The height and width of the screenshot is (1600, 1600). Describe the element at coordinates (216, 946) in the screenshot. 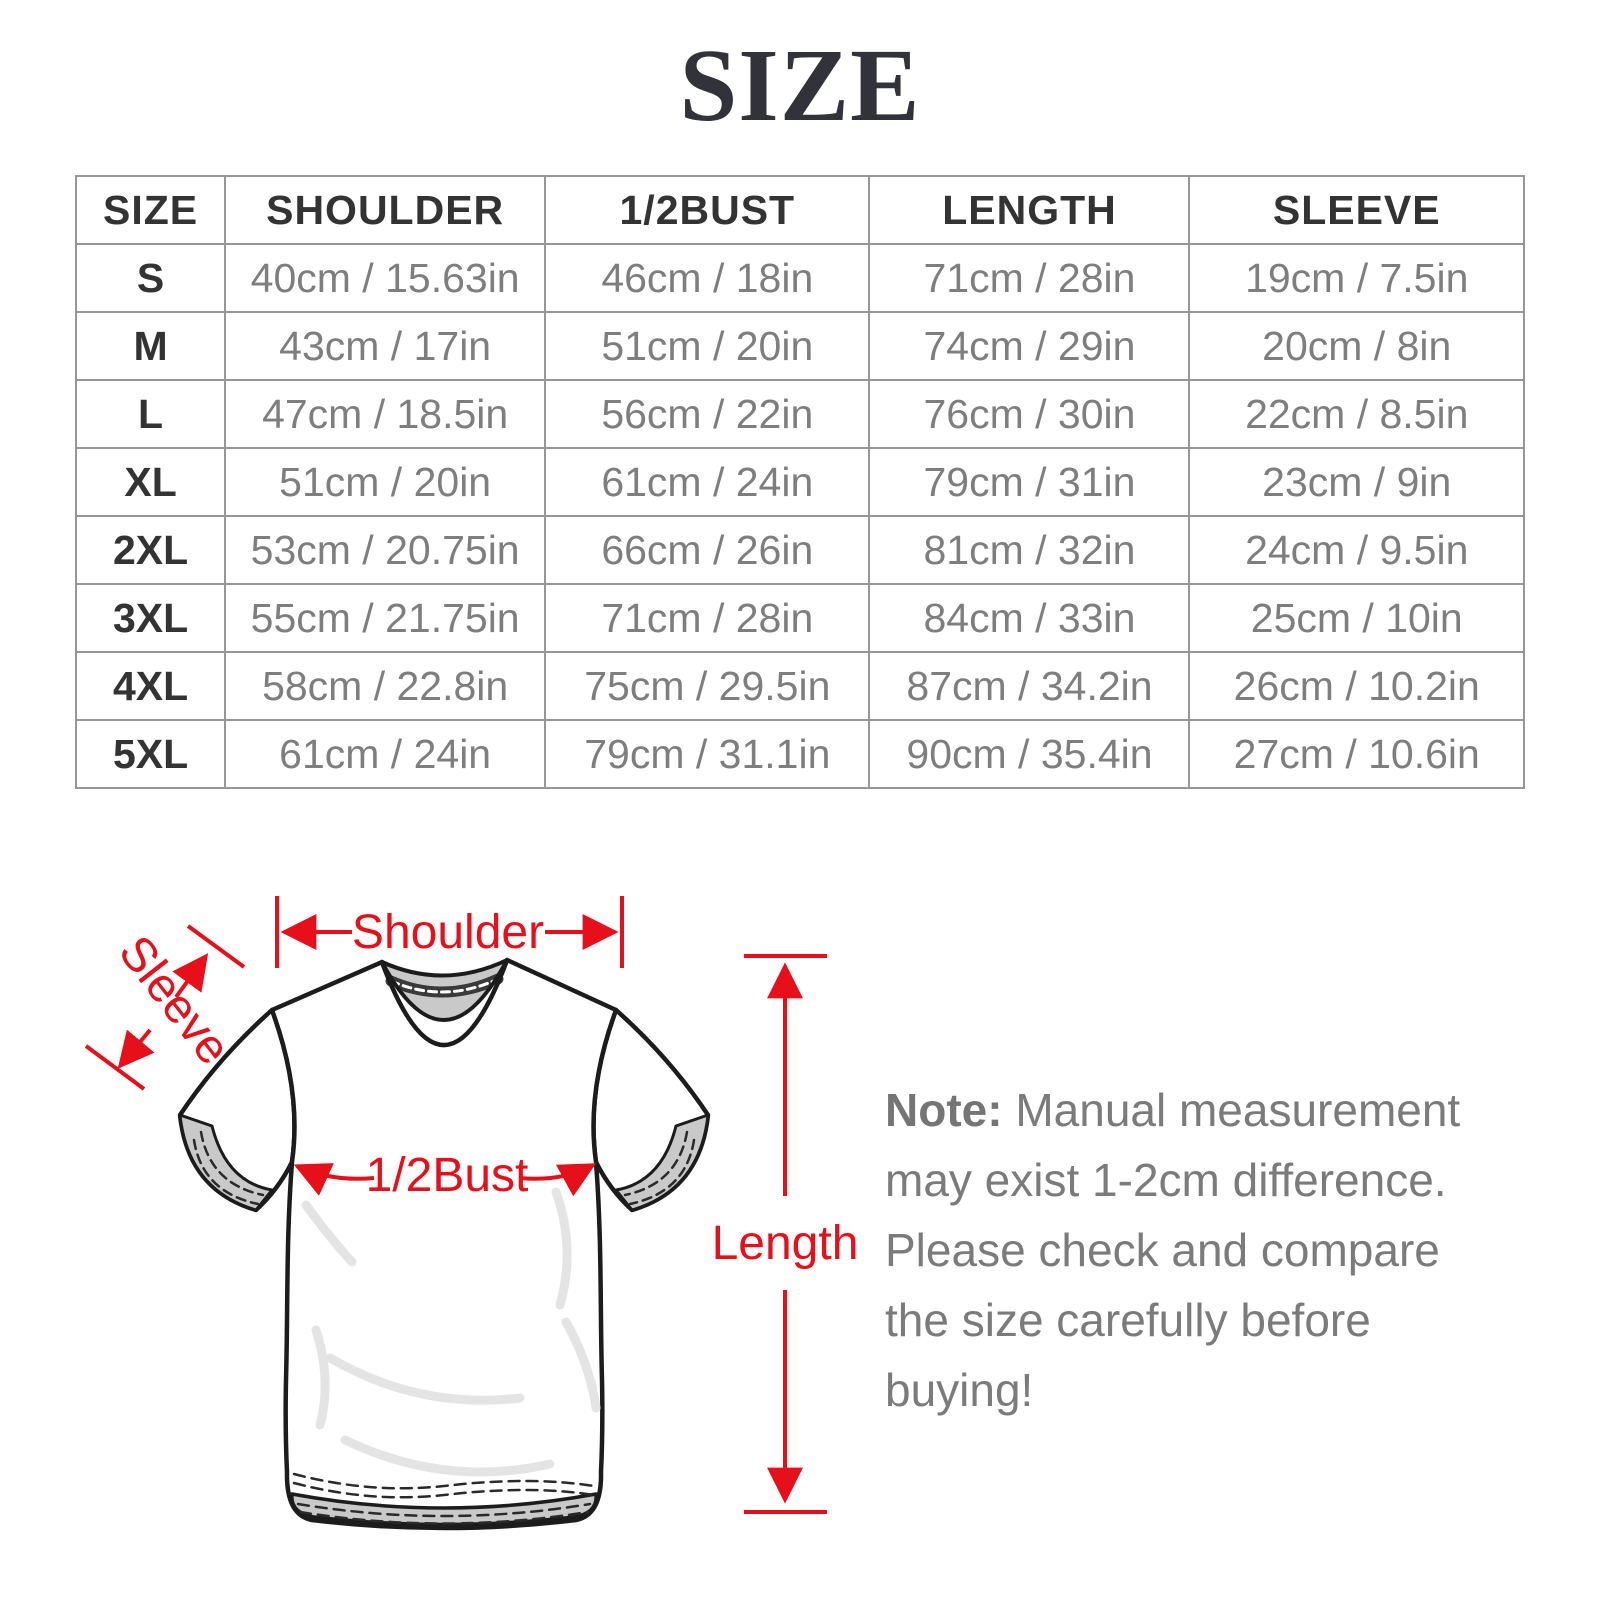

I see `sleeve-top-tick` at that location.